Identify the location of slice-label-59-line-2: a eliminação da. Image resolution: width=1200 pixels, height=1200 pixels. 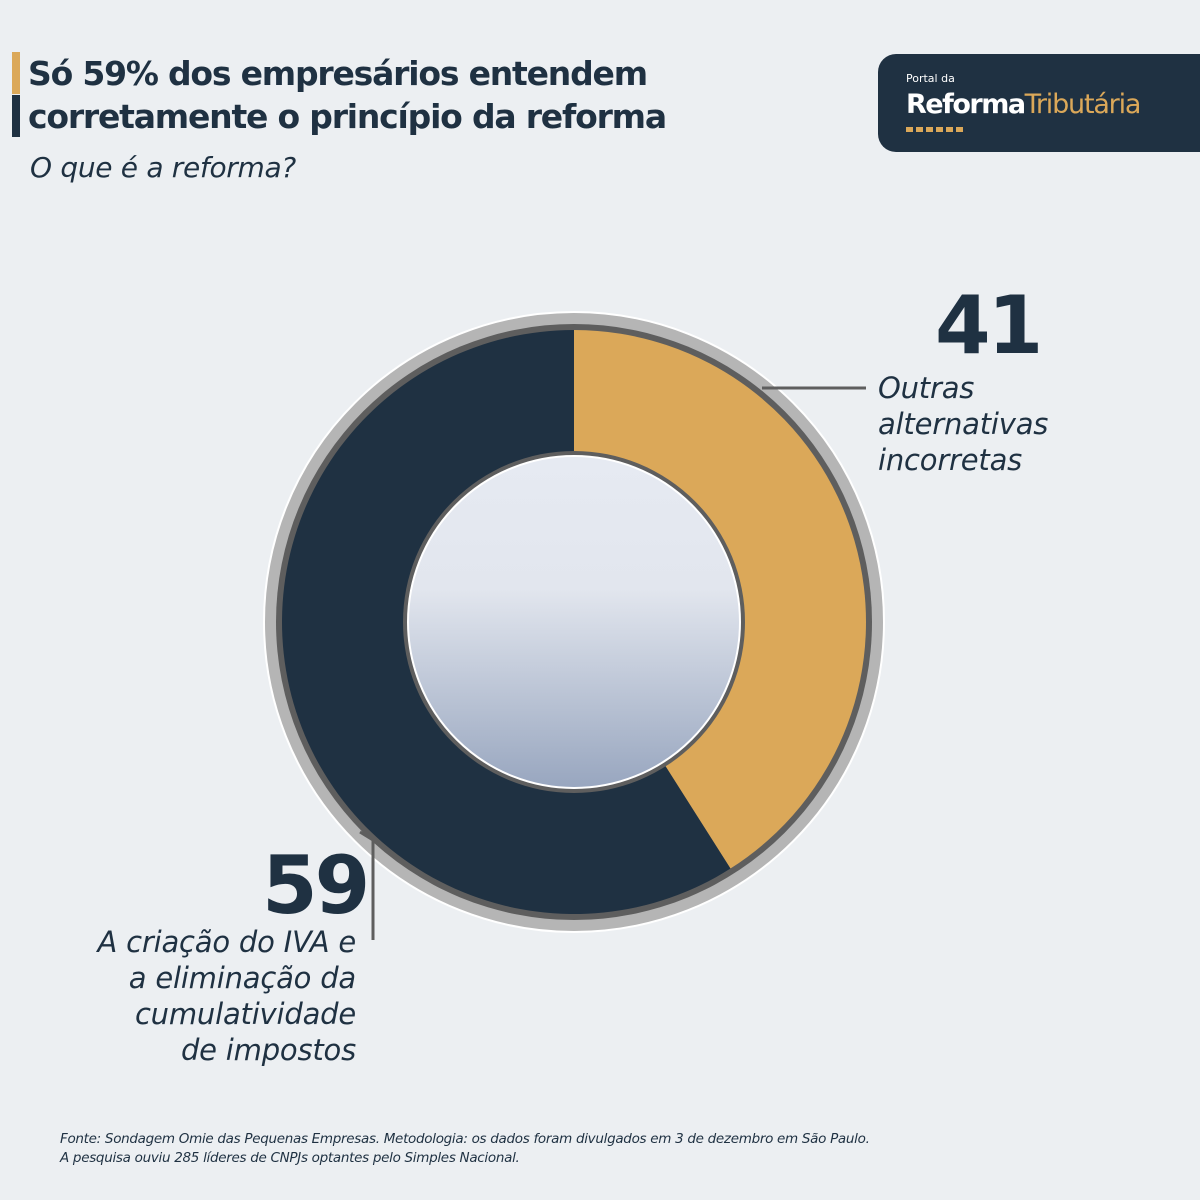
(242, 978).